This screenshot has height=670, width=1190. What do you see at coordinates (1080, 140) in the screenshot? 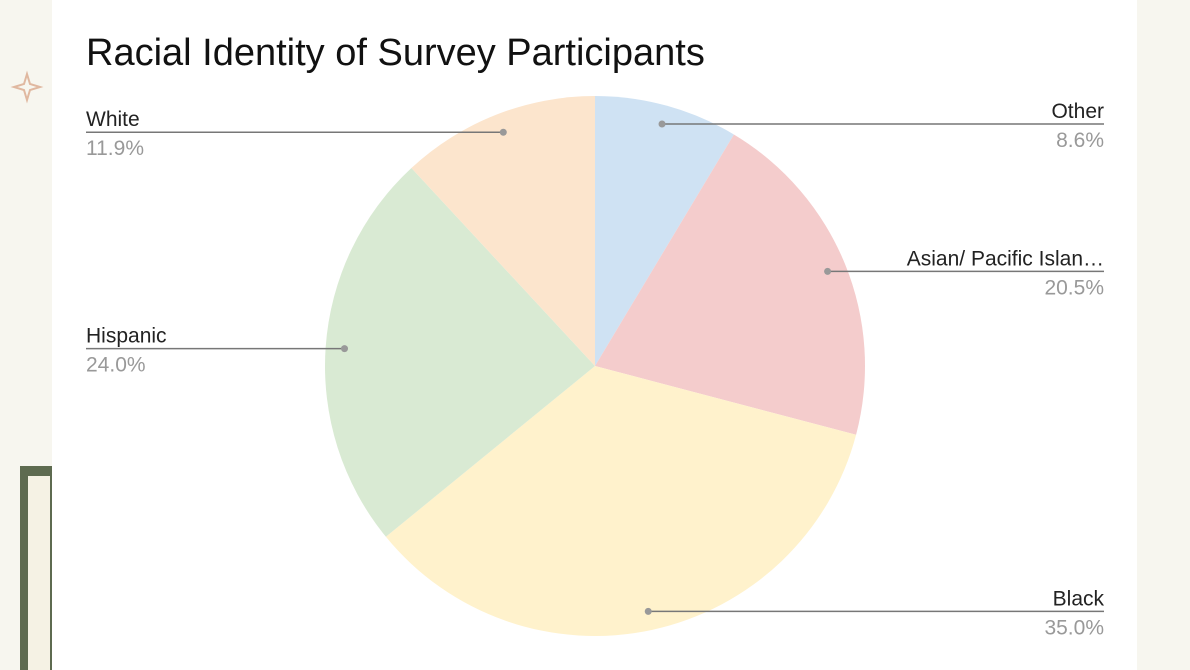
I see `label-value: 8.6%` at bounding box center [1080, 140].